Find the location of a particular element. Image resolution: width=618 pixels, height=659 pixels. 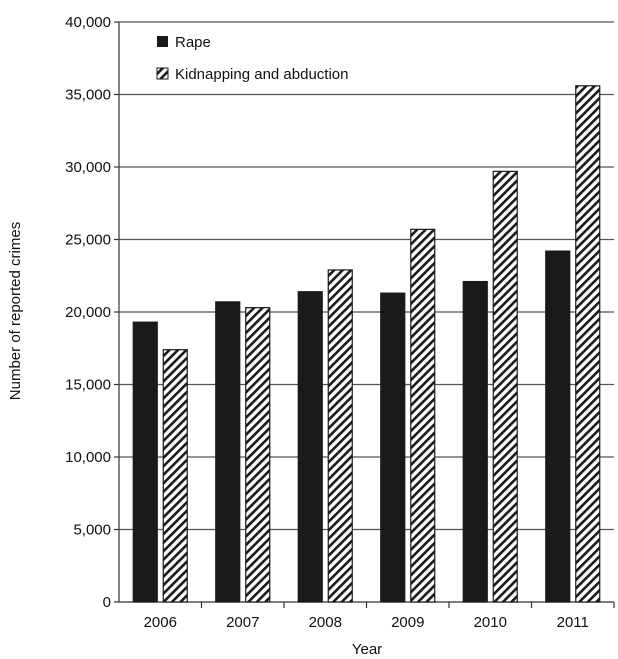

bar-kidnapping-2010 is located at coordinates (505, 386).